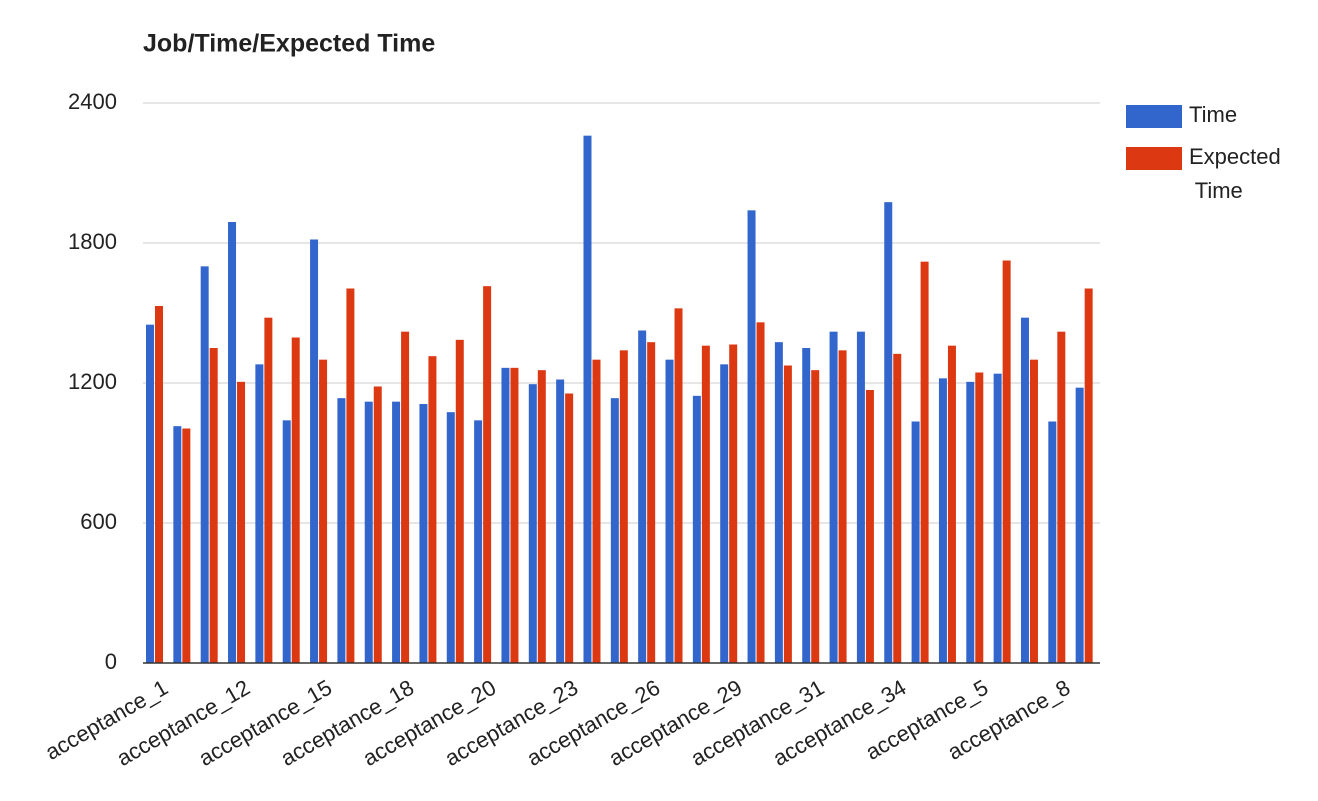  I want to click on legend-label: Time, so click(1213, 114).